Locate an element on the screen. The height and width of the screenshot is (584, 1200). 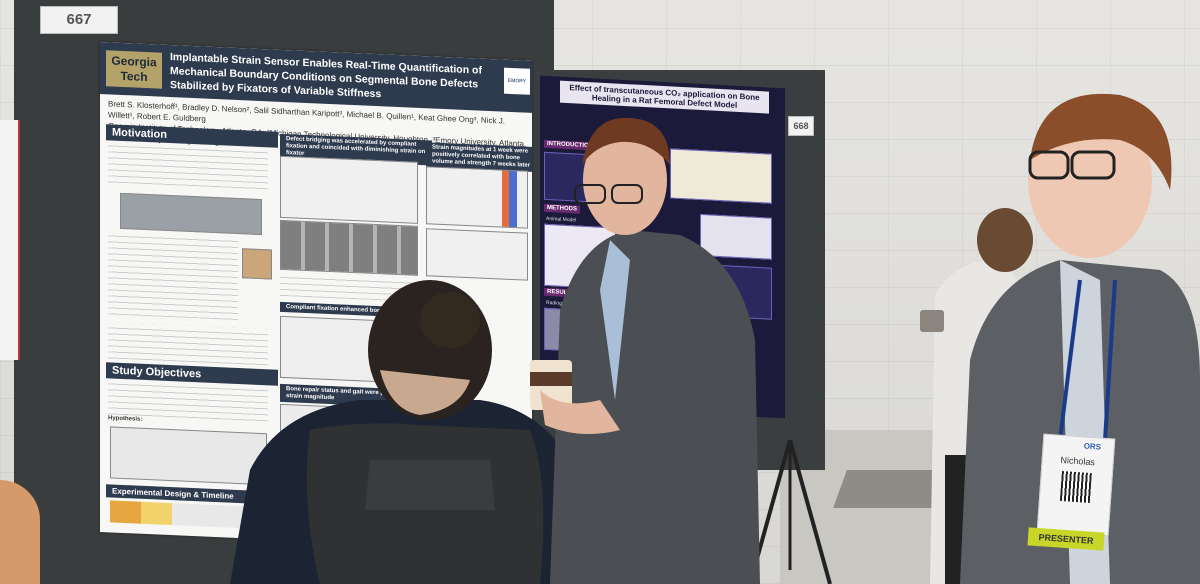
hypothesis-label: Hypothesis: is located at coordinates (125, 419).